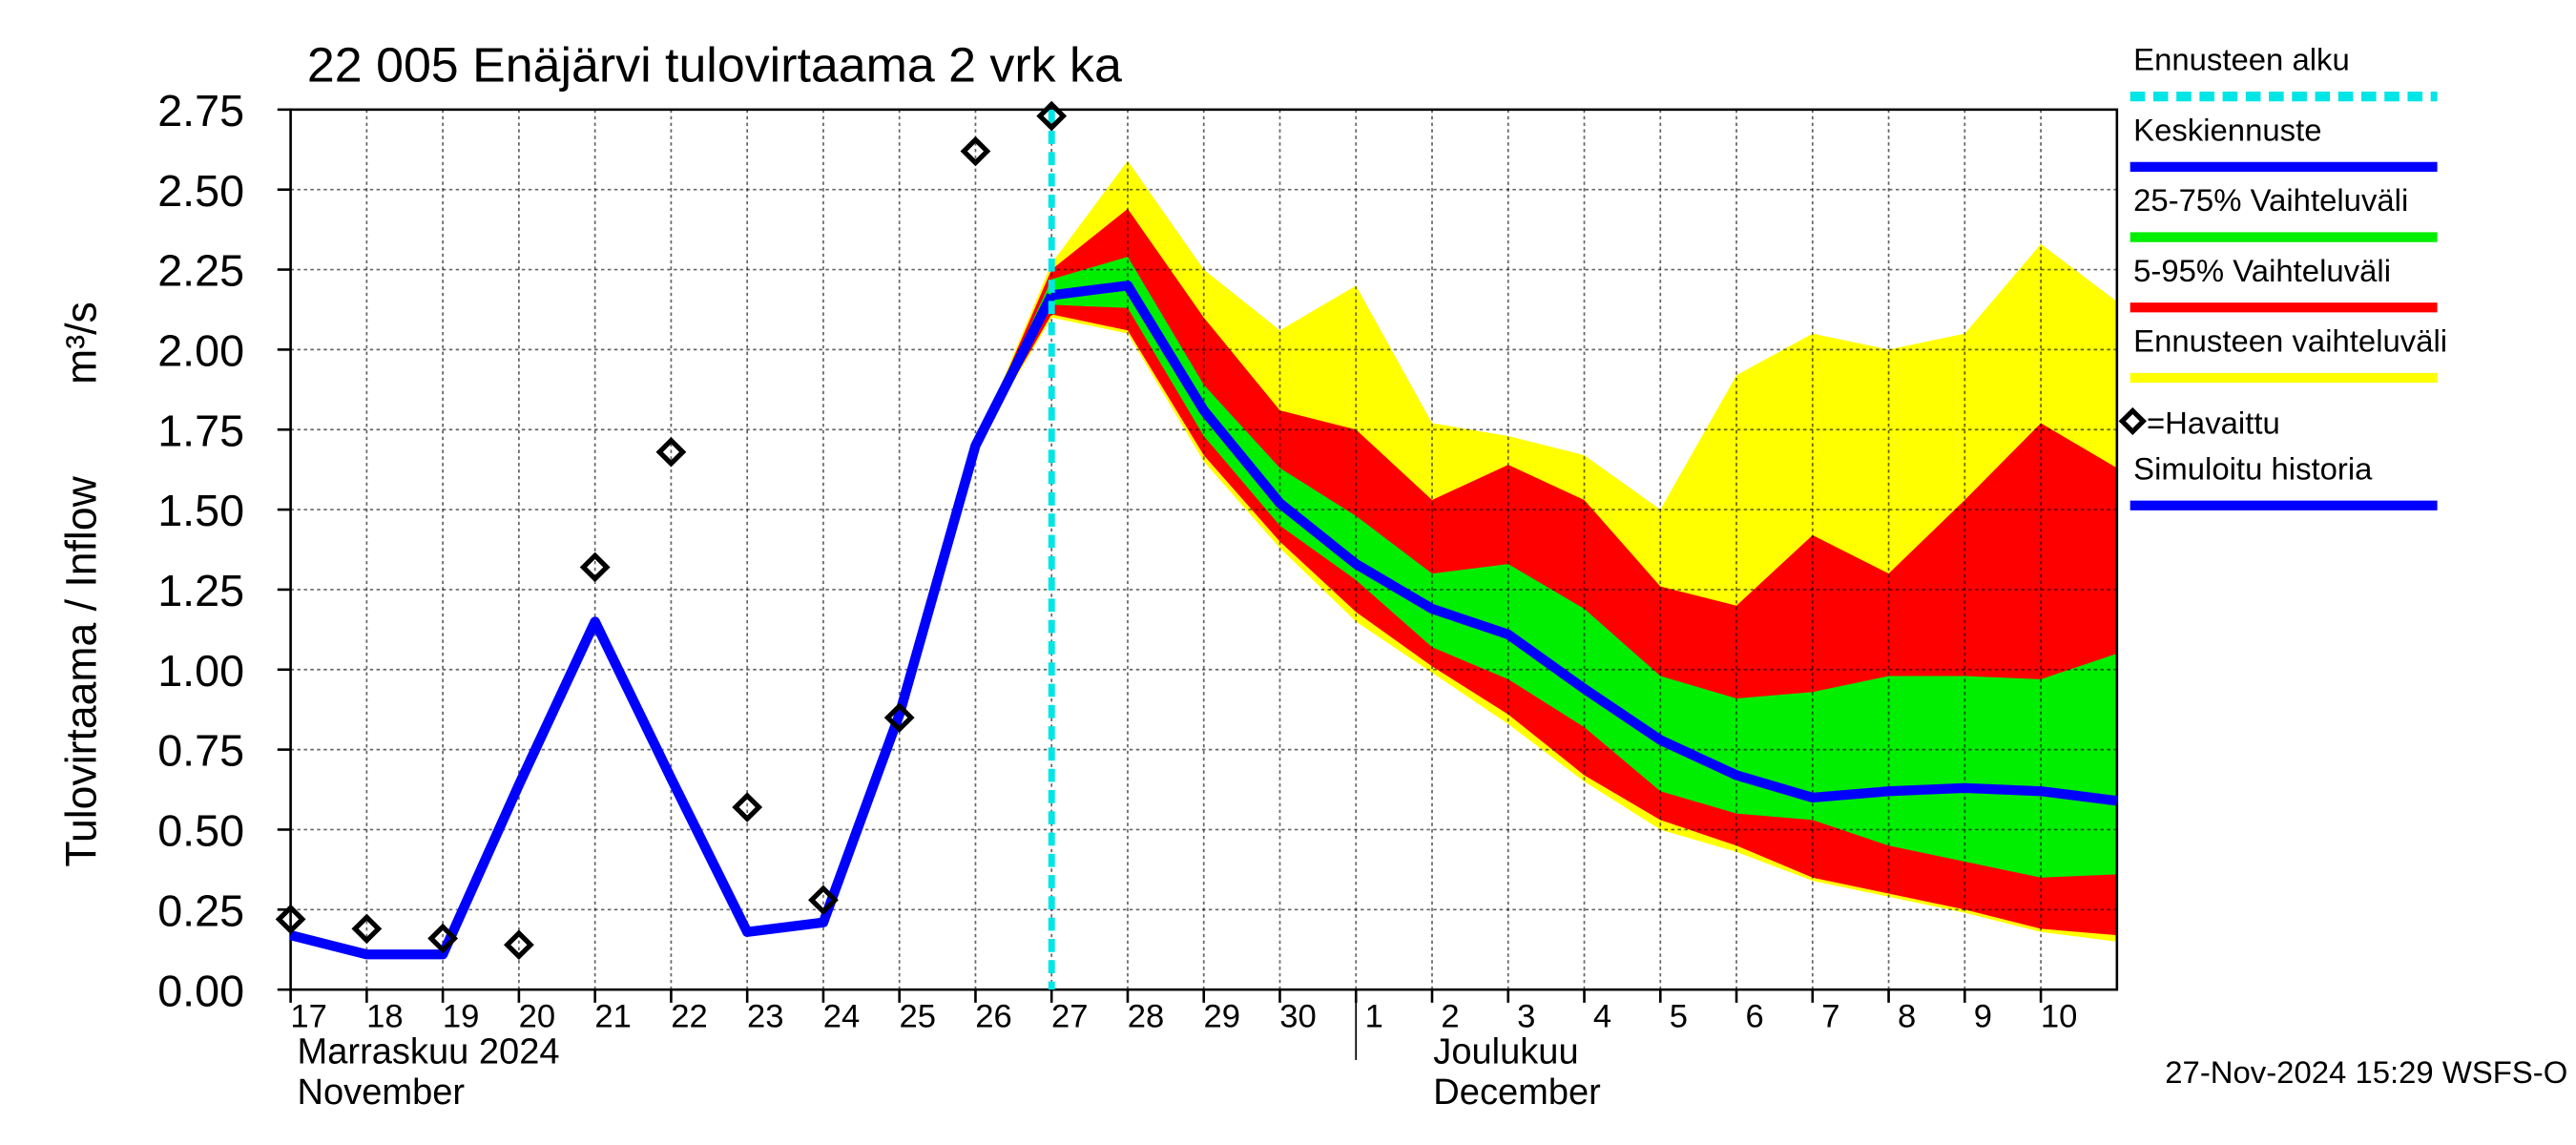  What do you see at coordinates (2213, 422) in the screenshot?
I see `legend-label: =Havaittu` at bounding box center [2213, 422].